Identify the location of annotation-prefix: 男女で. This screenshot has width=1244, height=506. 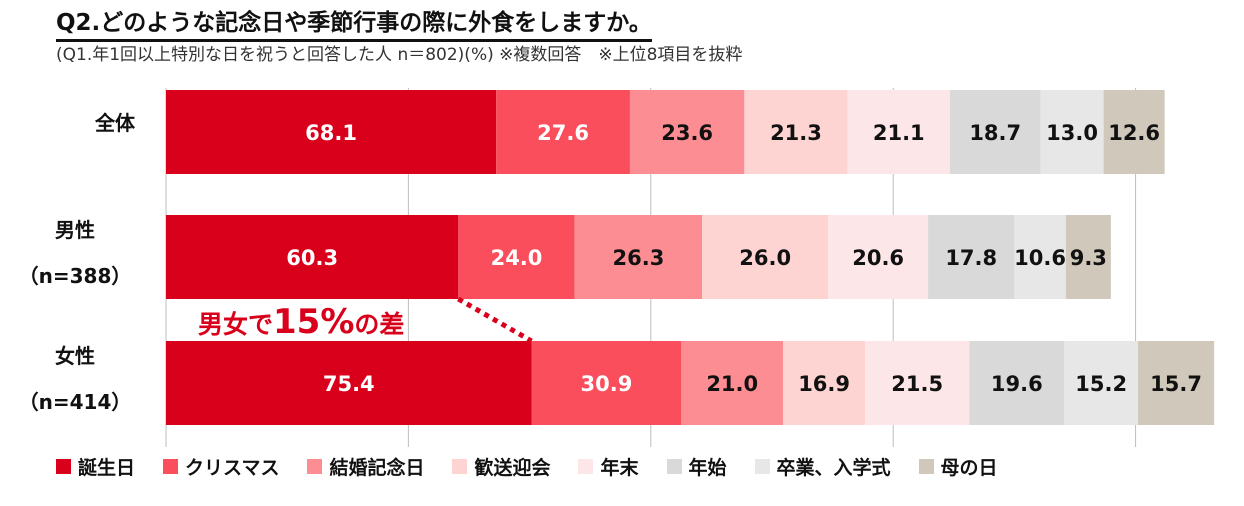
(236, 324).